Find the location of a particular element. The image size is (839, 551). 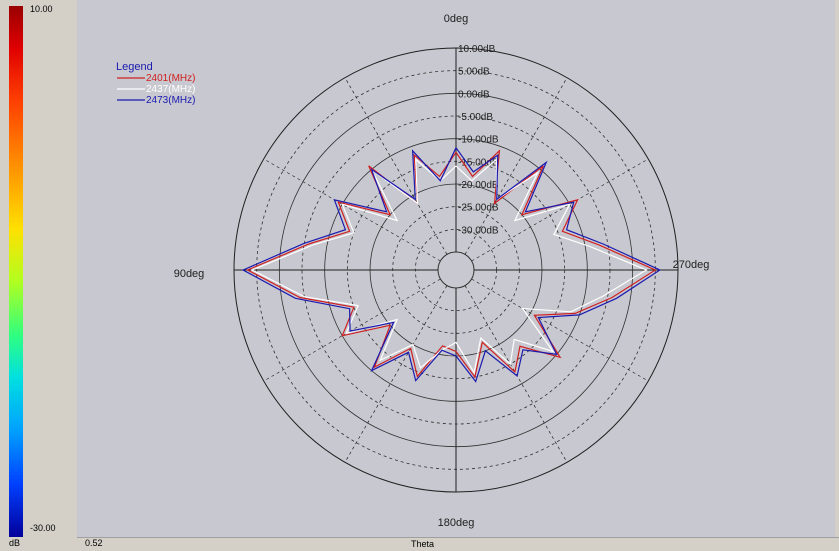

colorbar-max-label: 10.00 is located at coordinates (41, 9).